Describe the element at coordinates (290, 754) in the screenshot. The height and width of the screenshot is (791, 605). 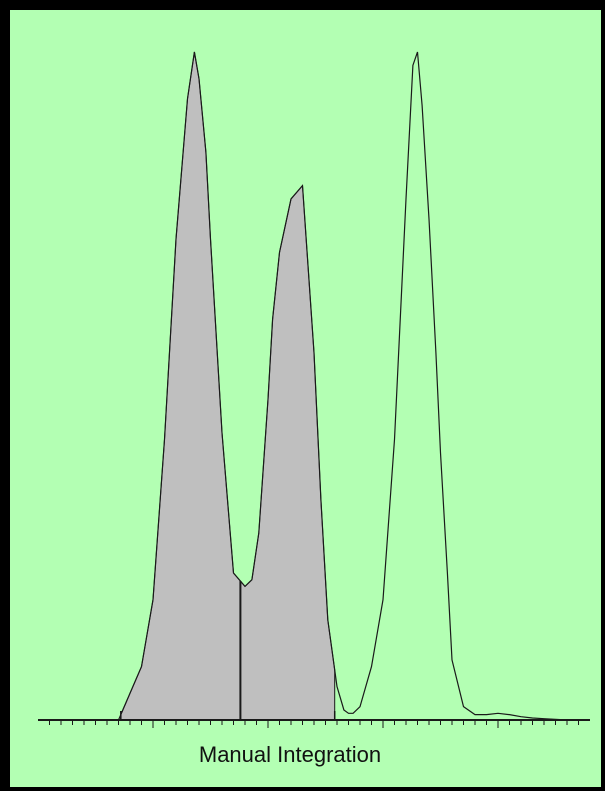
I see `chart-caption: Manual Integration` at that location.